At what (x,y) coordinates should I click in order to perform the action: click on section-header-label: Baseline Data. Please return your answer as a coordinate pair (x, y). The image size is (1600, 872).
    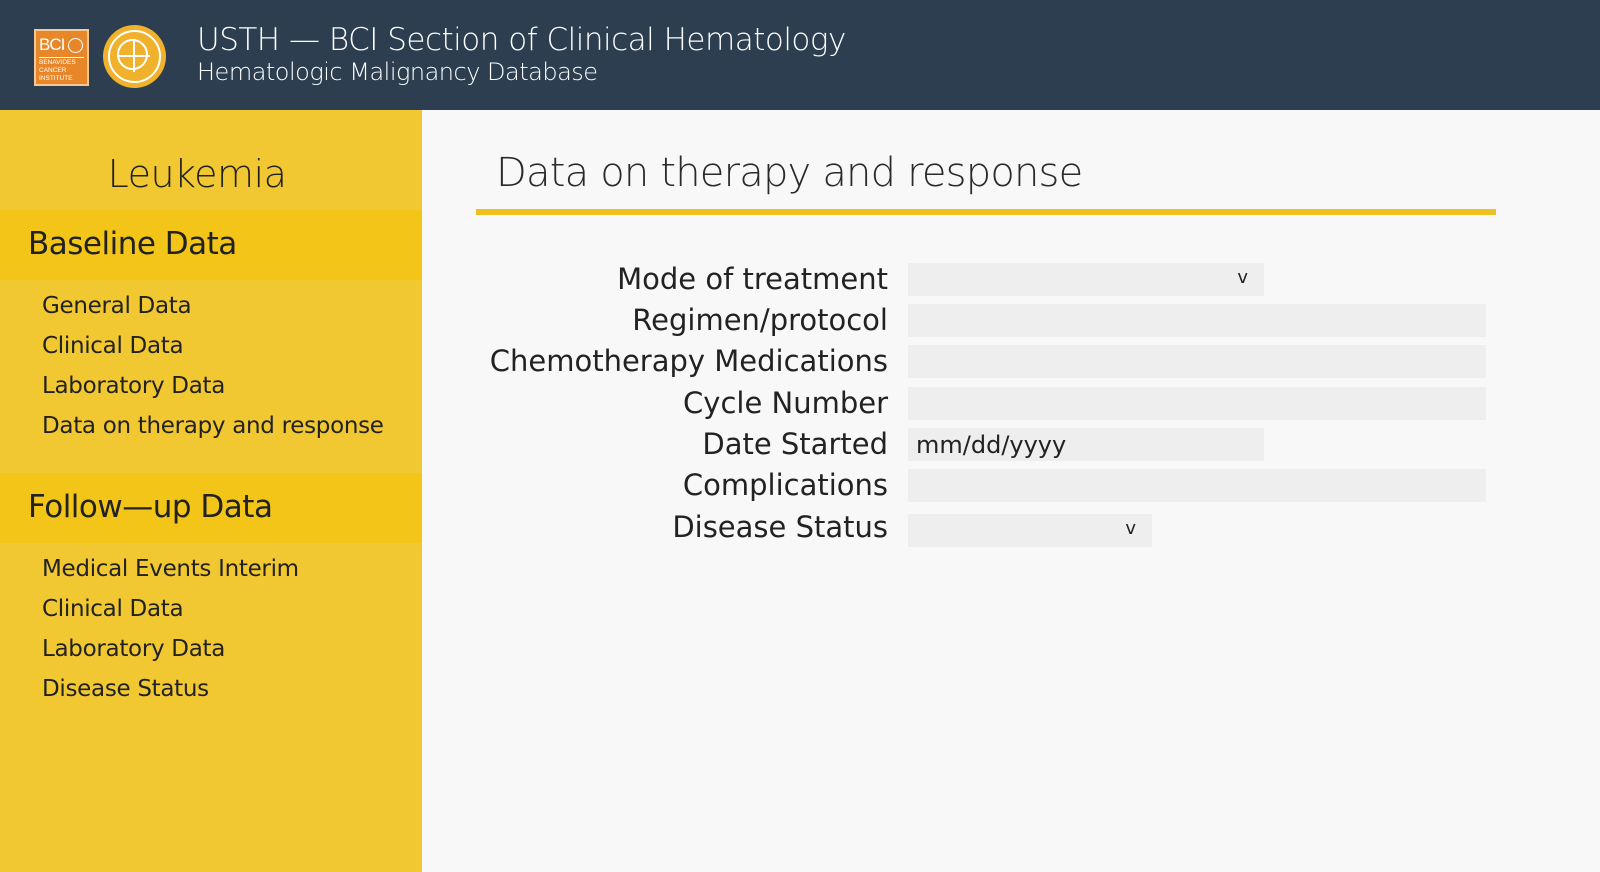
    Looking at the image, I should click on (132, 244).